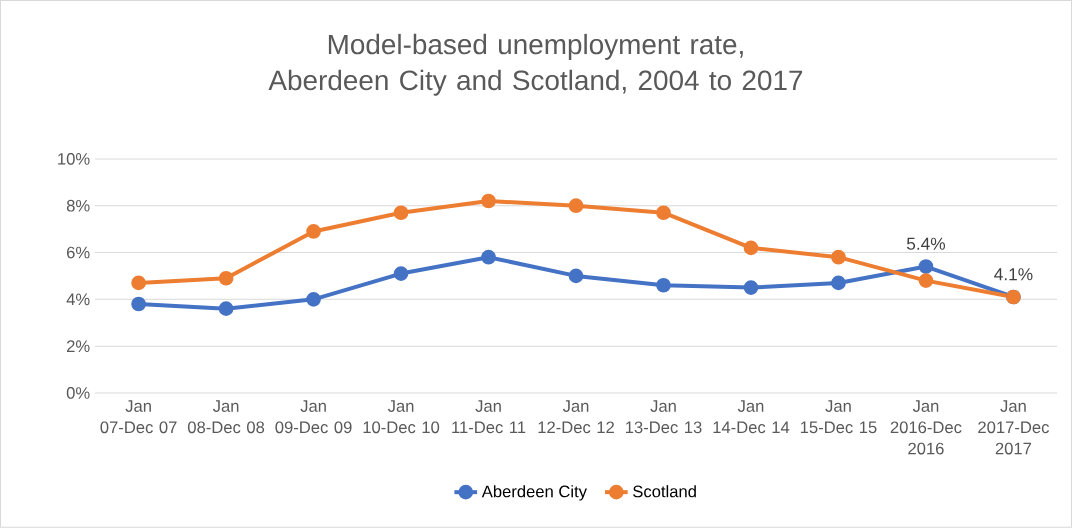 The image size is (1072, 528). What do you see at coordinates (1013, 274) in the screenshot?
I see `data-label: 4.1%` at bounding box center [1013, 274].